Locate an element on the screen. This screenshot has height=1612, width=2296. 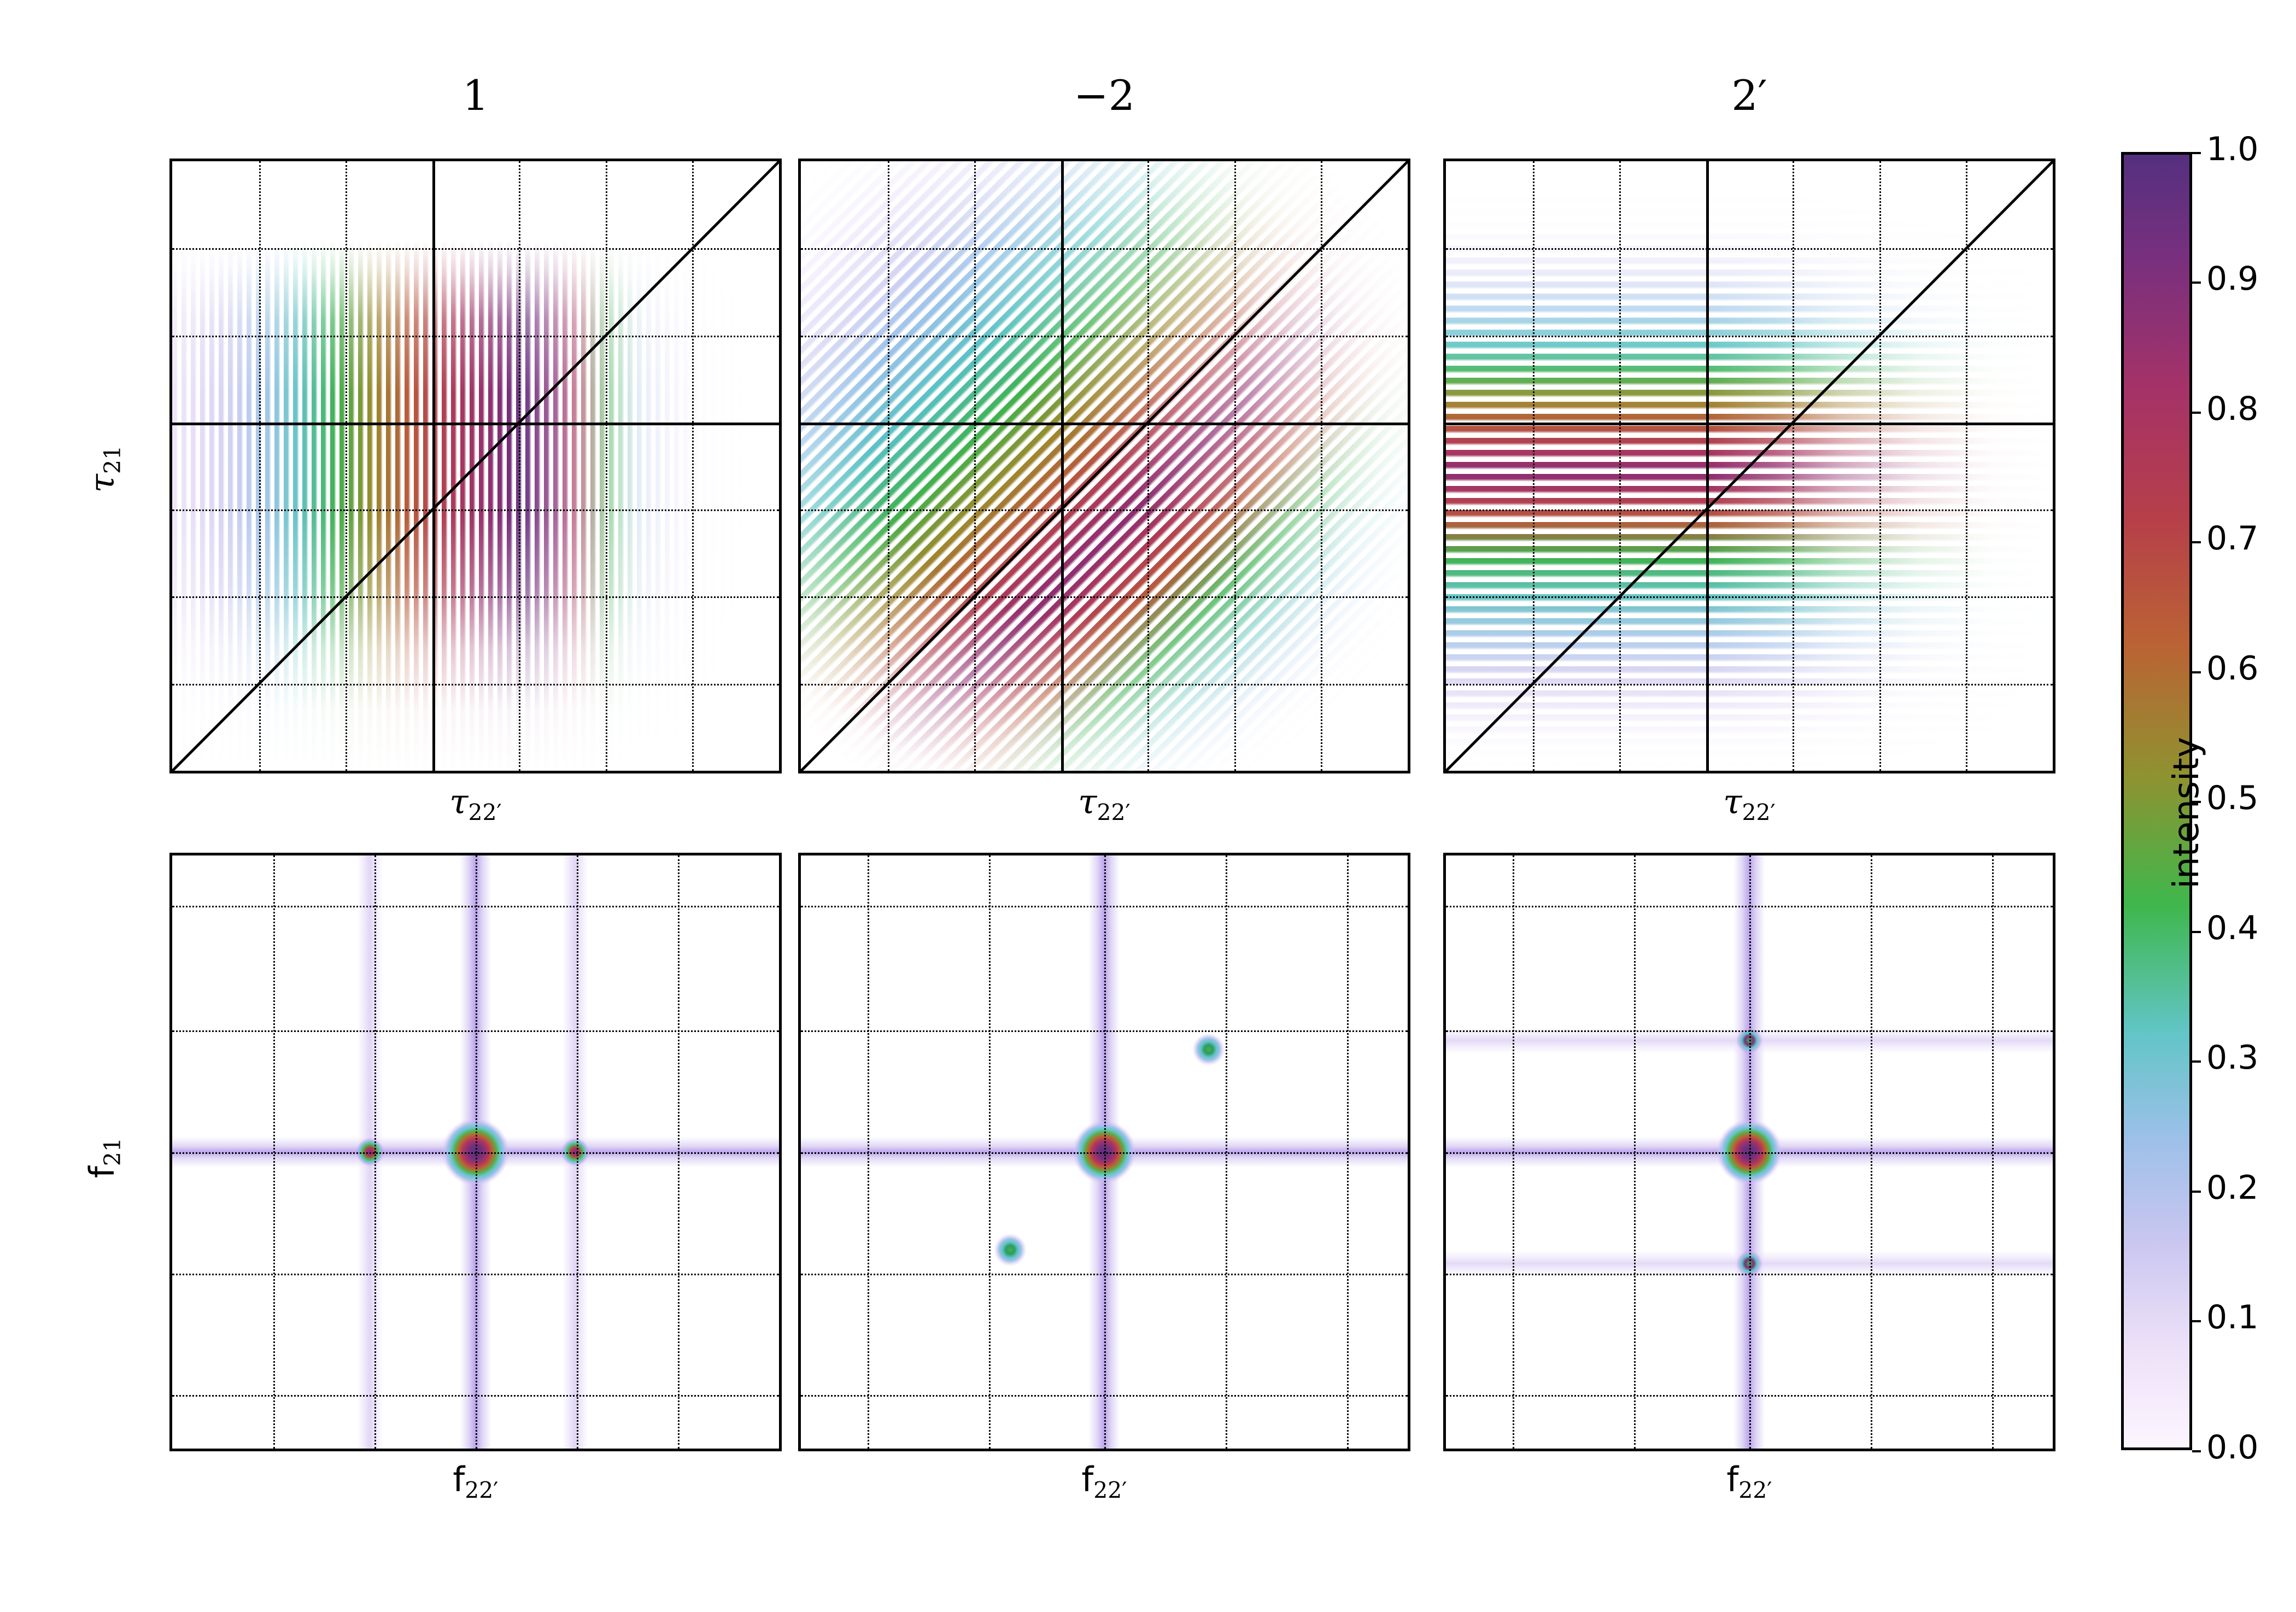
colorbar-tick-label: 0.6 is located at coordinates (2232, 668).